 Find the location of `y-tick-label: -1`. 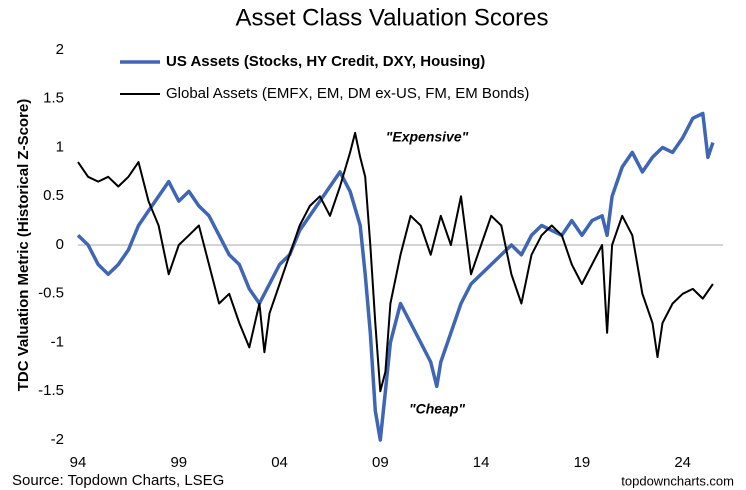

y-tick-label: -1 is located at coordinates (57, 341).